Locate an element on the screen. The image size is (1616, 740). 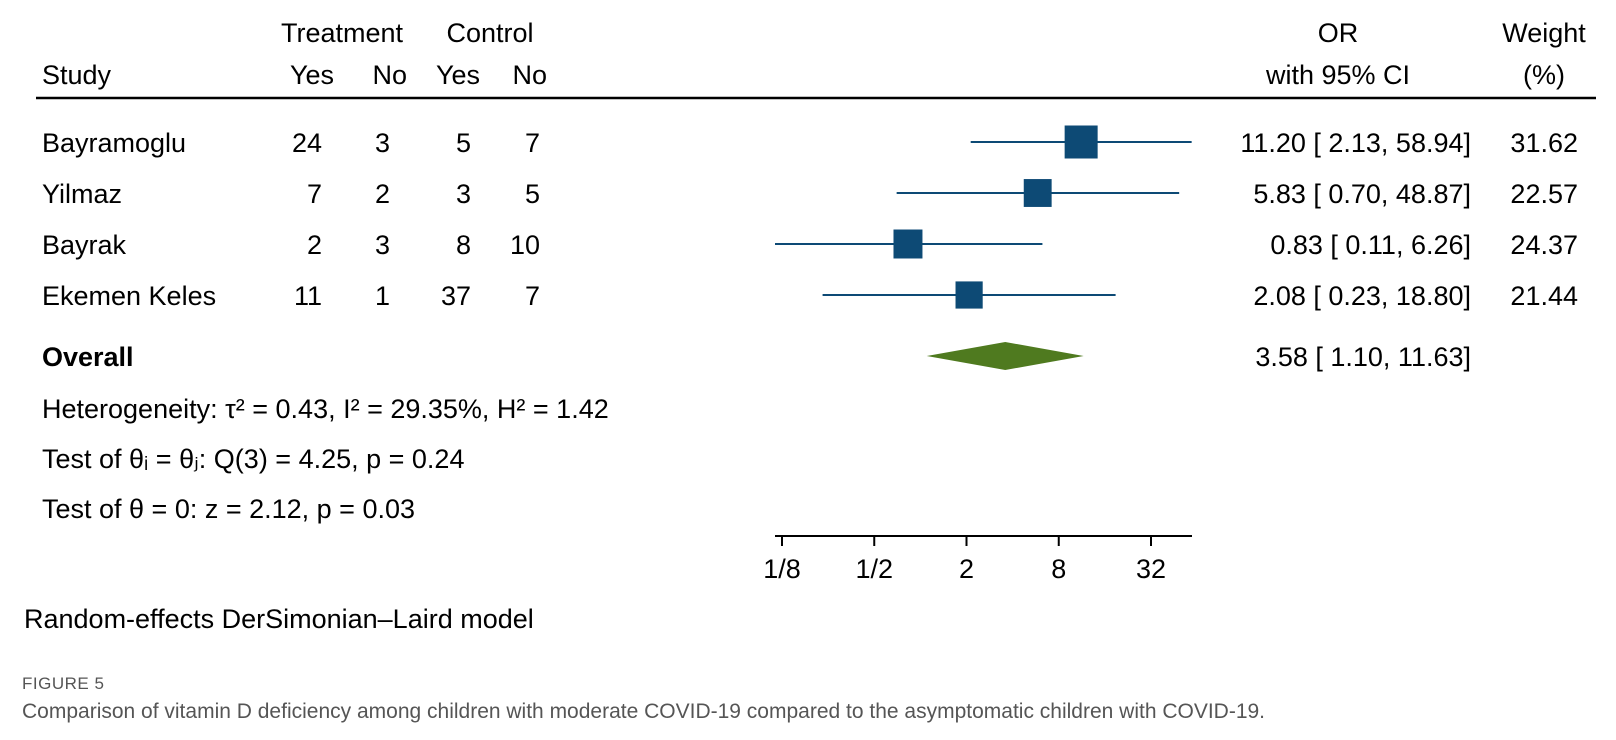
treatment-yes: 11 is located at coordinates (308, 296).